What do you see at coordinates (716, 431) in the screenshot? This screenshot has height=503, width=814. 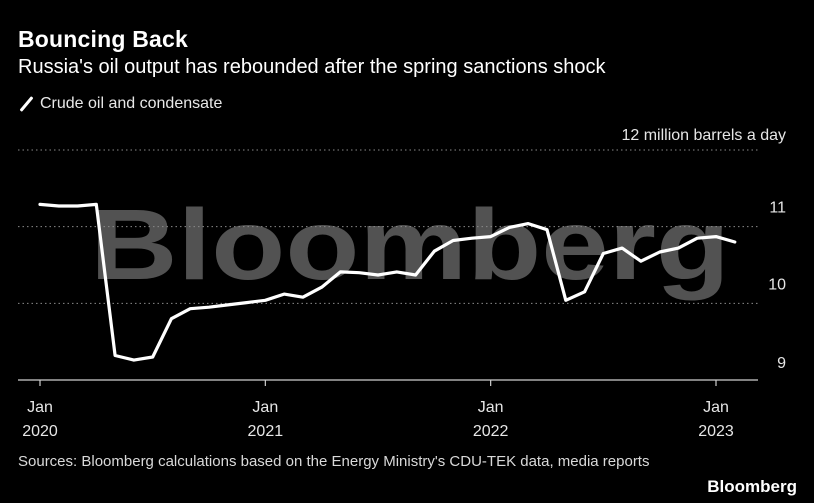 I see `x-tick-year: 2023` at bounding box center [716, 431].